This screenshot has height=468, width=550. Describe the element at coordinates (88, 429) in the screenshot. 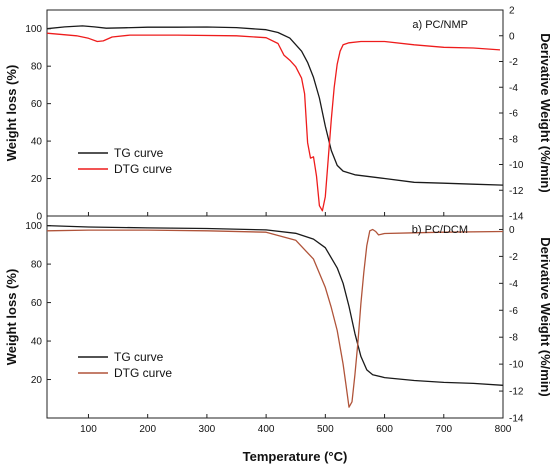

I see `x-tick-label: 100` at that location.